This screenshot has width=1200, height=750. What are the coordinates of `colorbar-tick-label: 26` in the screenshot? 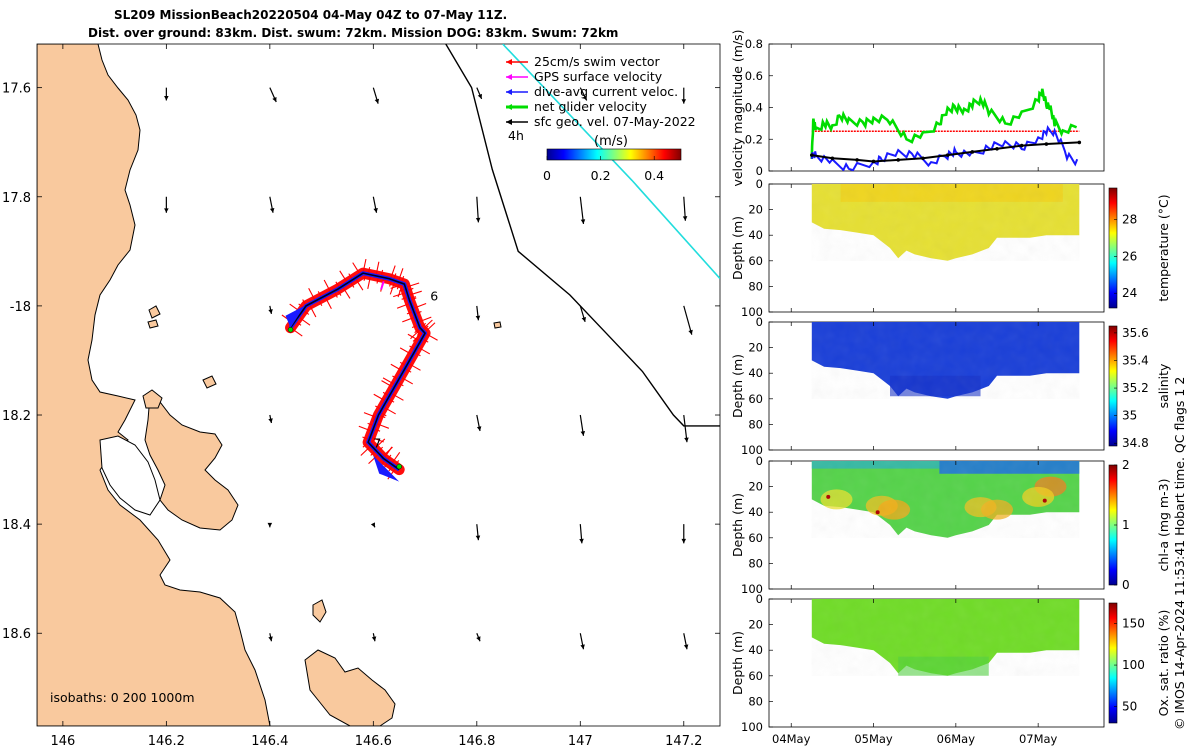 It's located at (1129, 256).